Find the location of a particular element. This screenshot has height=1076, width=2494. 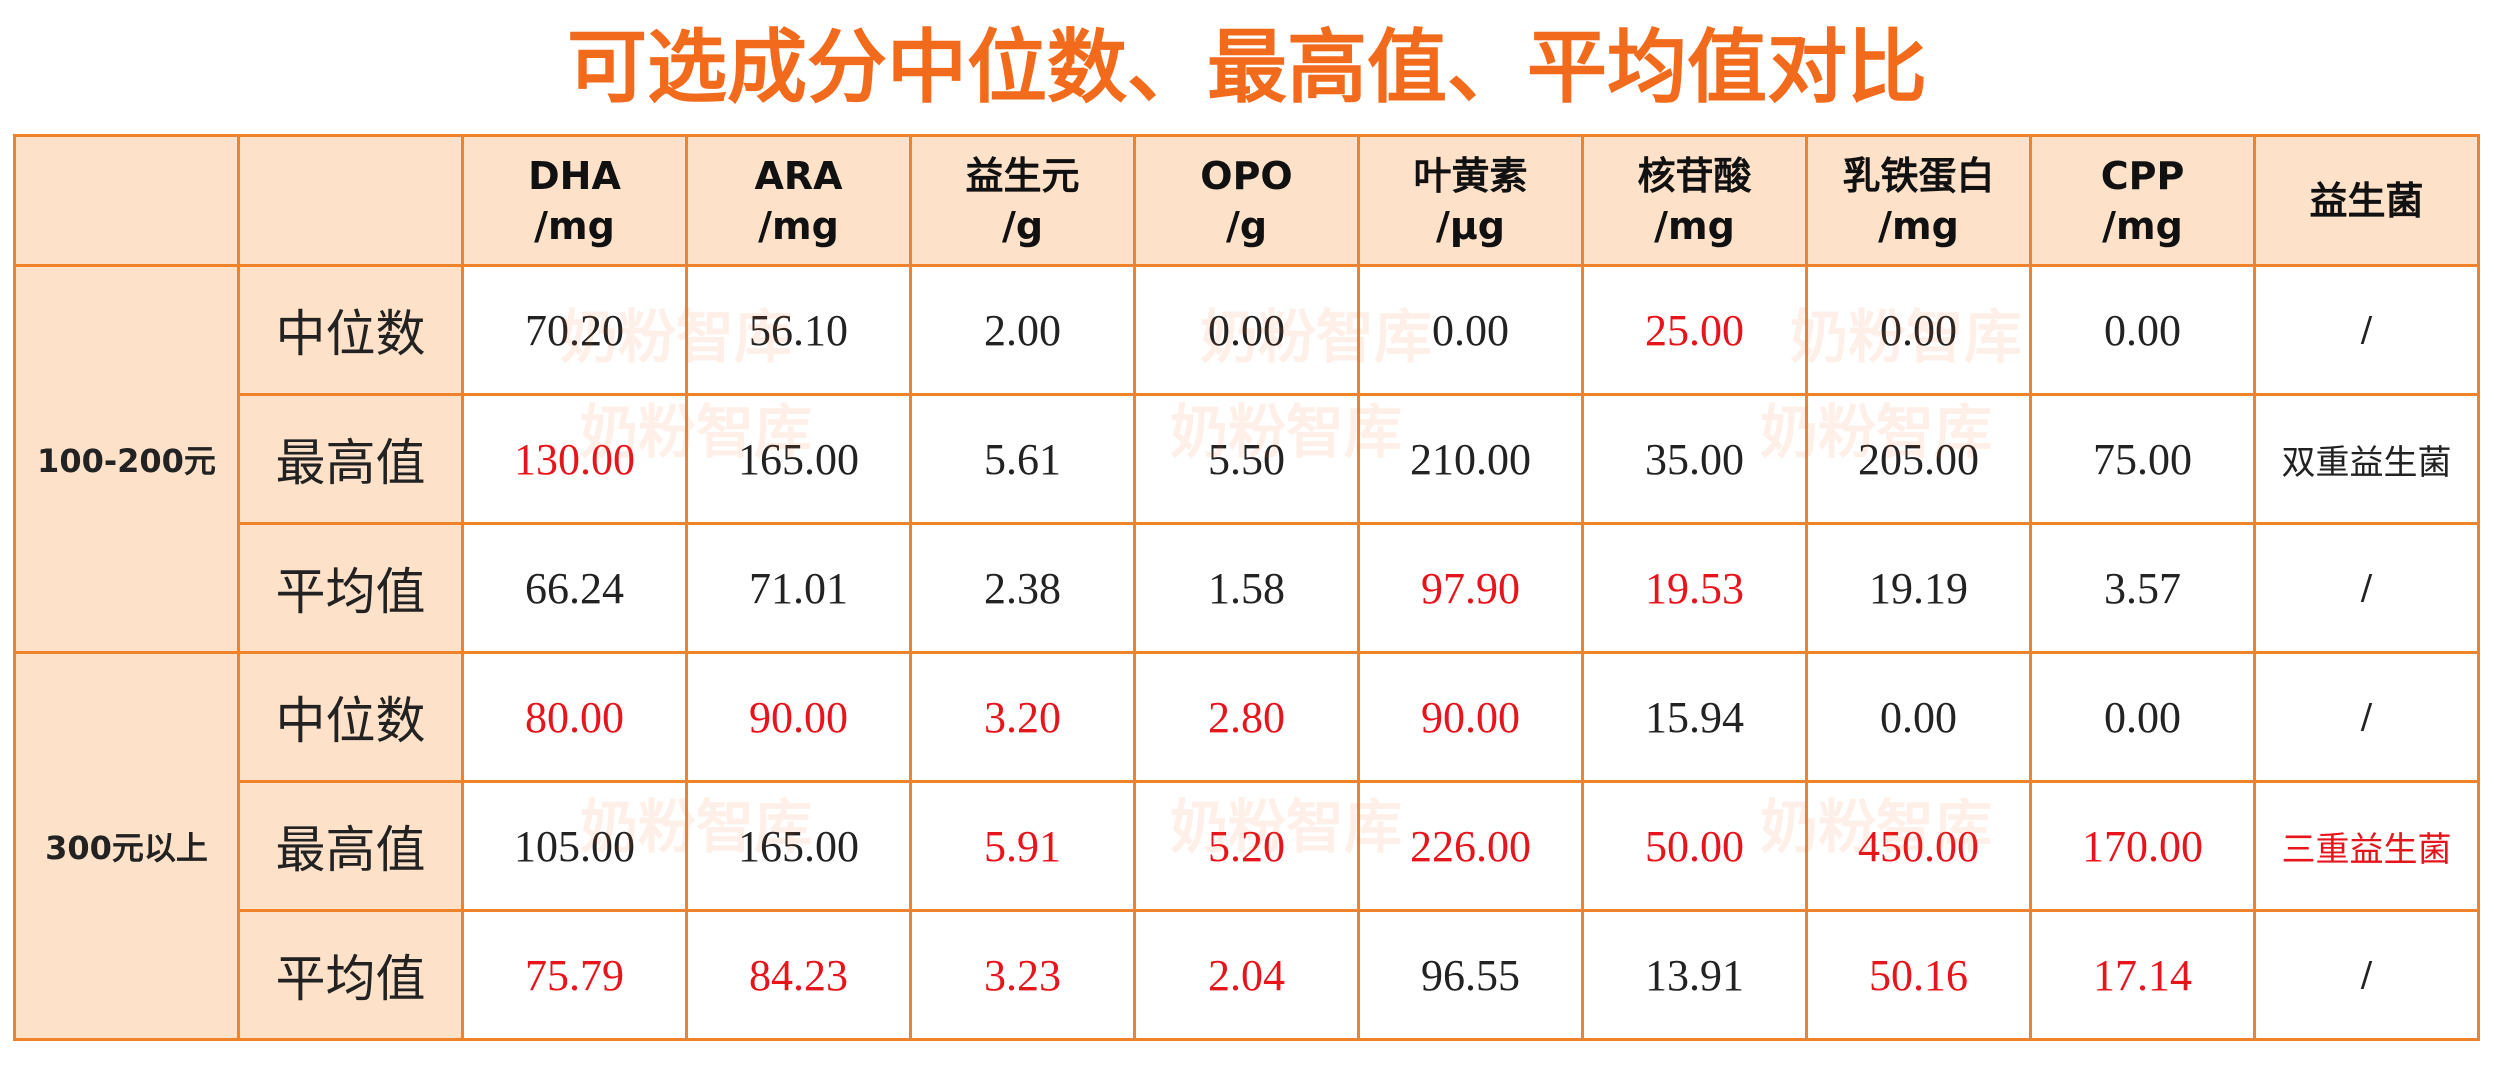

value-cell: 1.58 is located at coordinates (1246, 588).